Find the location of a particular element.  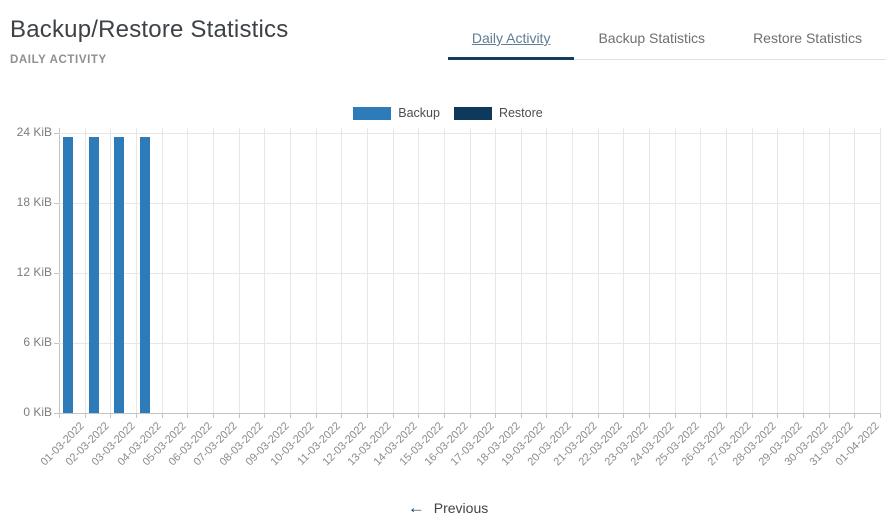

y-tick-label: 12 KiB is located at coordinates (34, 272).